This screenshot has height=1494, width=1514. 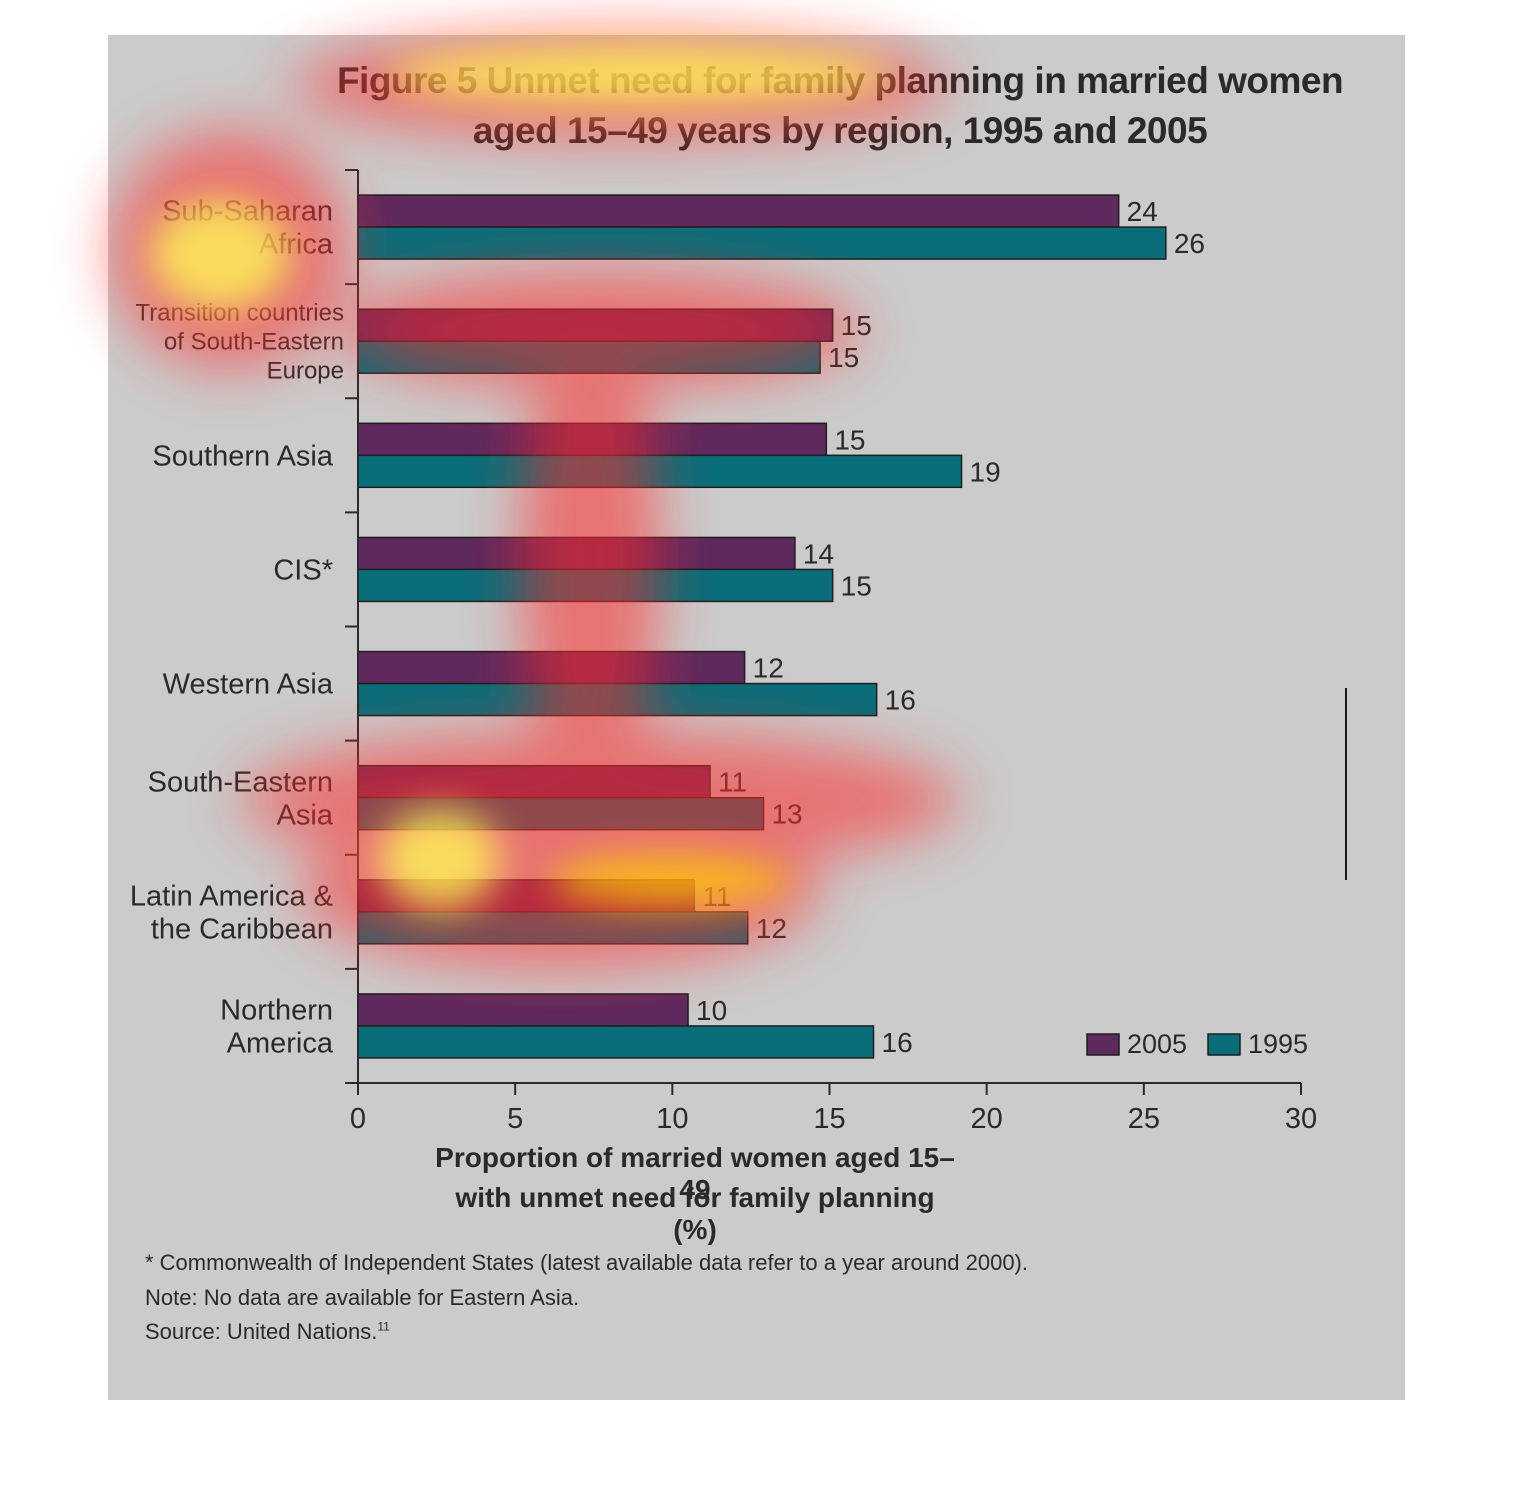 What do you see at coordinates (1142, 211) in the screenshot?
I see `data-label-2005-0: 24` at bounding box center [1142, 211].